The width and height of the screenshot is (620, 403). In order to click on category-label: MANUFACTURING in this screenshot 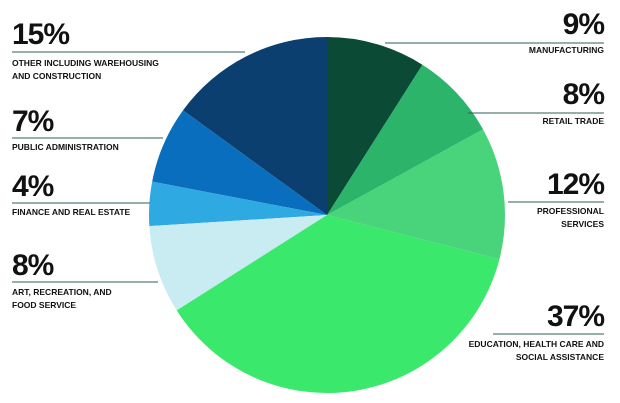, I will do `click(566, 50)`.